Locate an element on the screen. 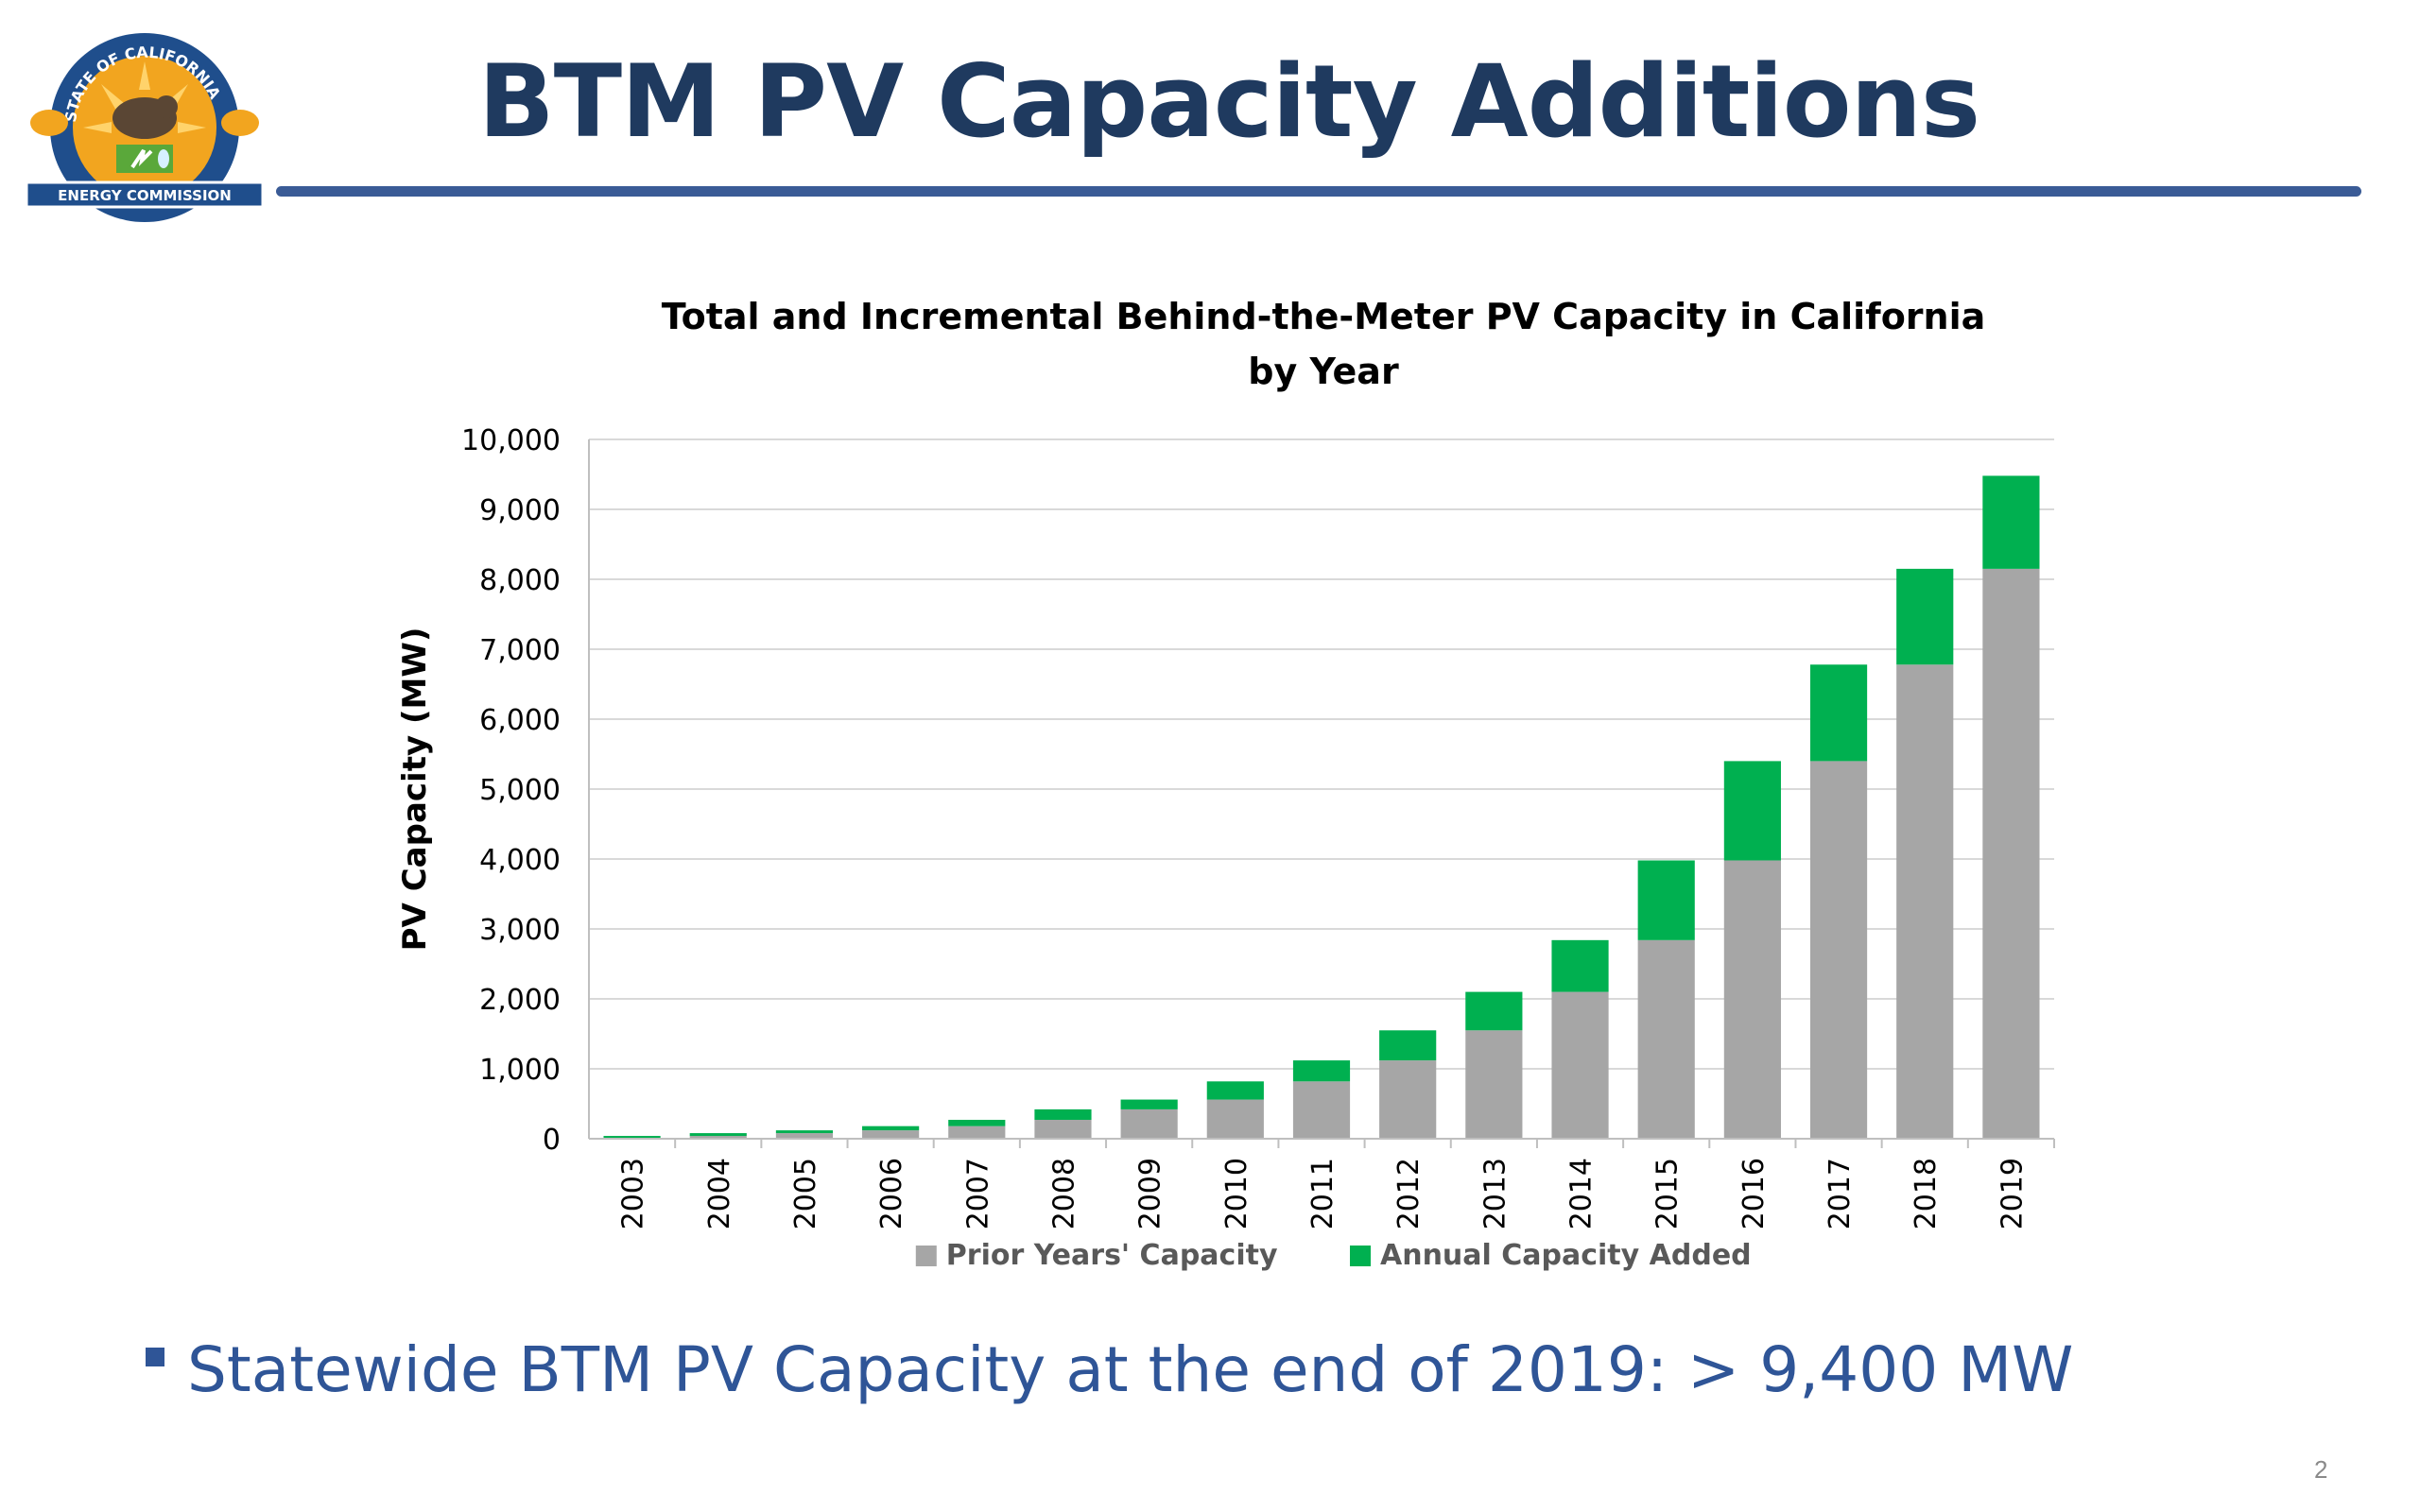  y-tick-label: 9,000 is located at coordinates (520, 510).